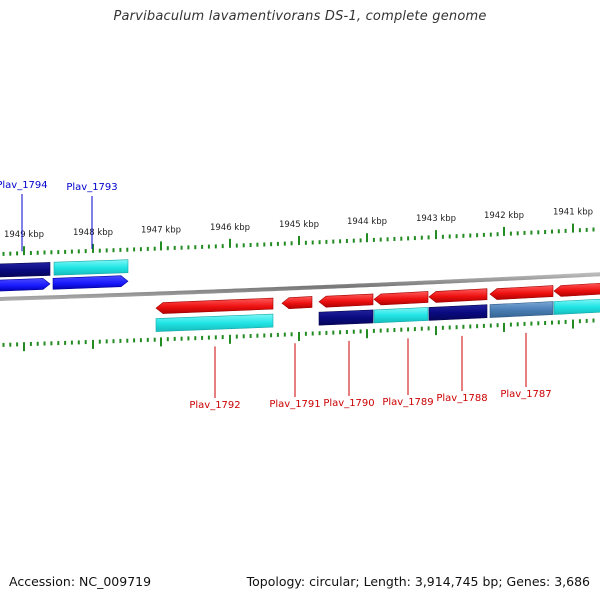 This screenshot has height=600, width=600. What do you see at coordinates (24, 185) in the screenshot?
I see `gene-label-plav-1794: Plav_1794` at bounding box center [24, 185].